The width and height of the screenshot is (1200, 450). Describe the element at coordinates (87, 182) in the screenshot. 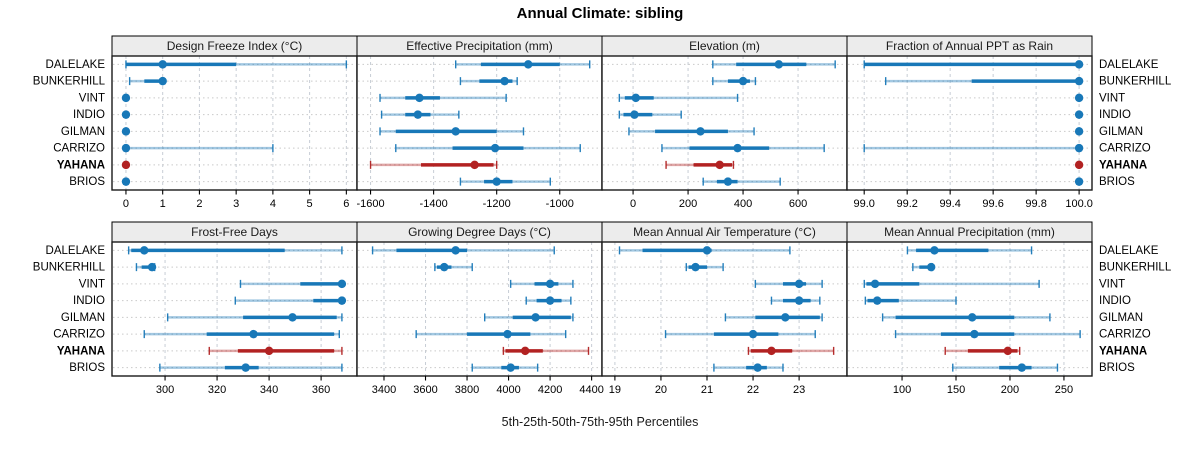

I see `site-label-left-brios: BRIOS` at that location.